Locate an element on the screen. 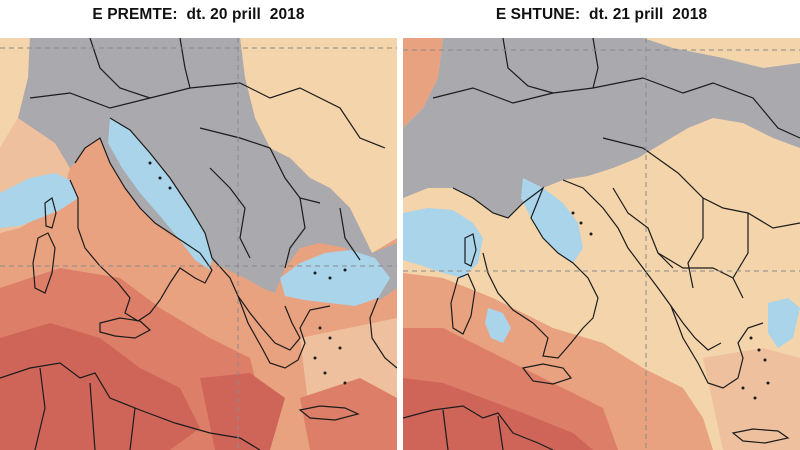 The width and height of the screenshot is (800, 450). dust-field-low-northeast is located at coordinates (318, 145).